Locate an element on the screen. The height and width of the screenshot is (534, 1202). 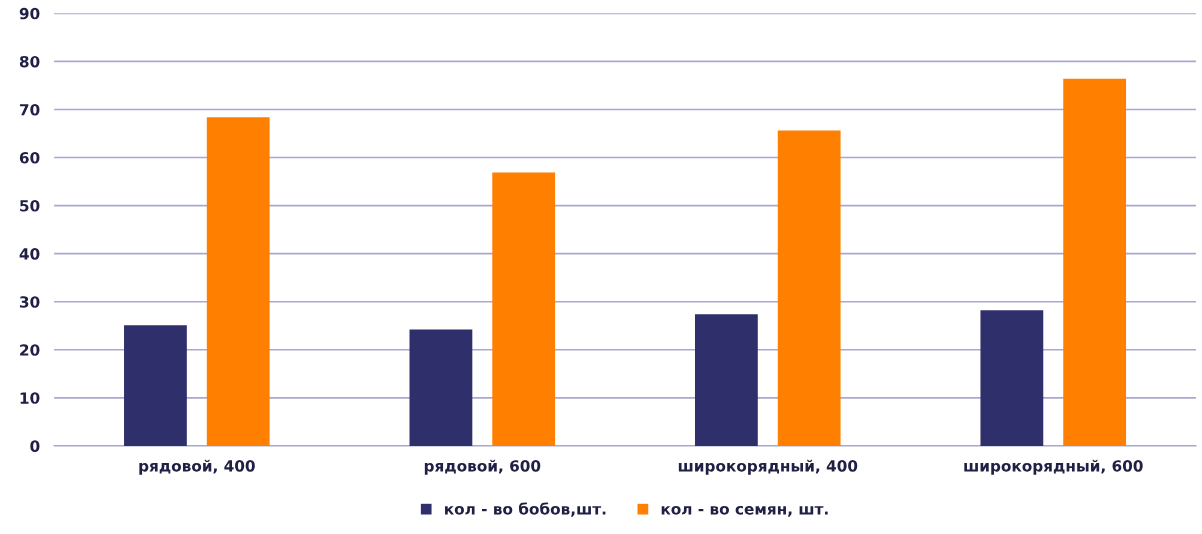
x-tick-label: широкорядный, 400 is located at coordinates (768, 467).